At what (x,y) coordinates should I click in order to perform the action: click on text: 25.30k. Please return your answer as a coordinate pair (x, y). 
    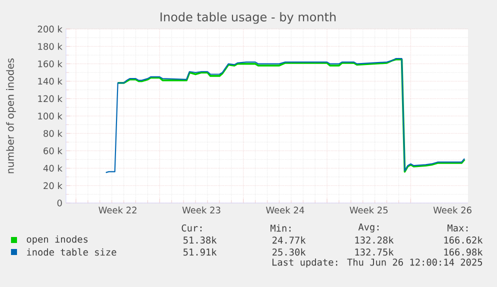
    Looking at the image, I should click on (289, 252).